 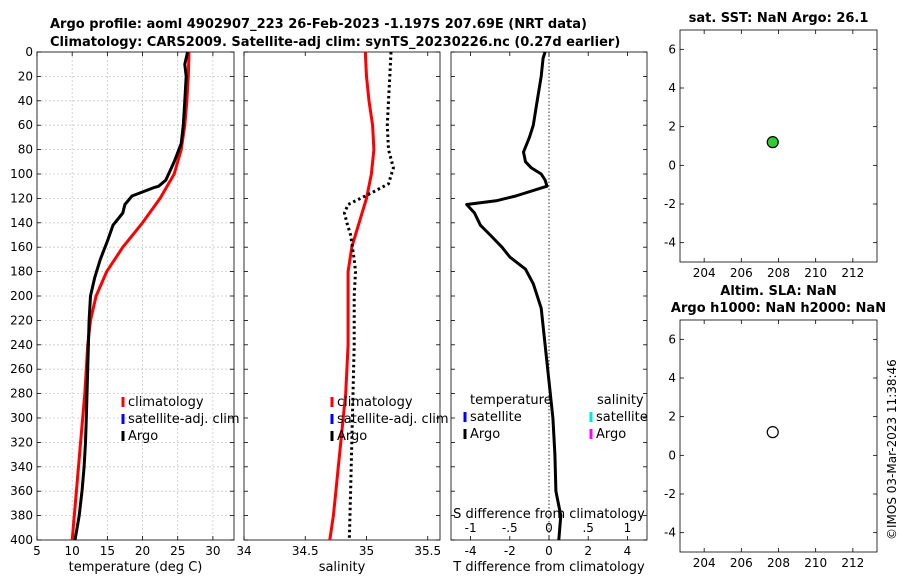 I want to click on x-tick-label: -4, so click(x=471, y=551).